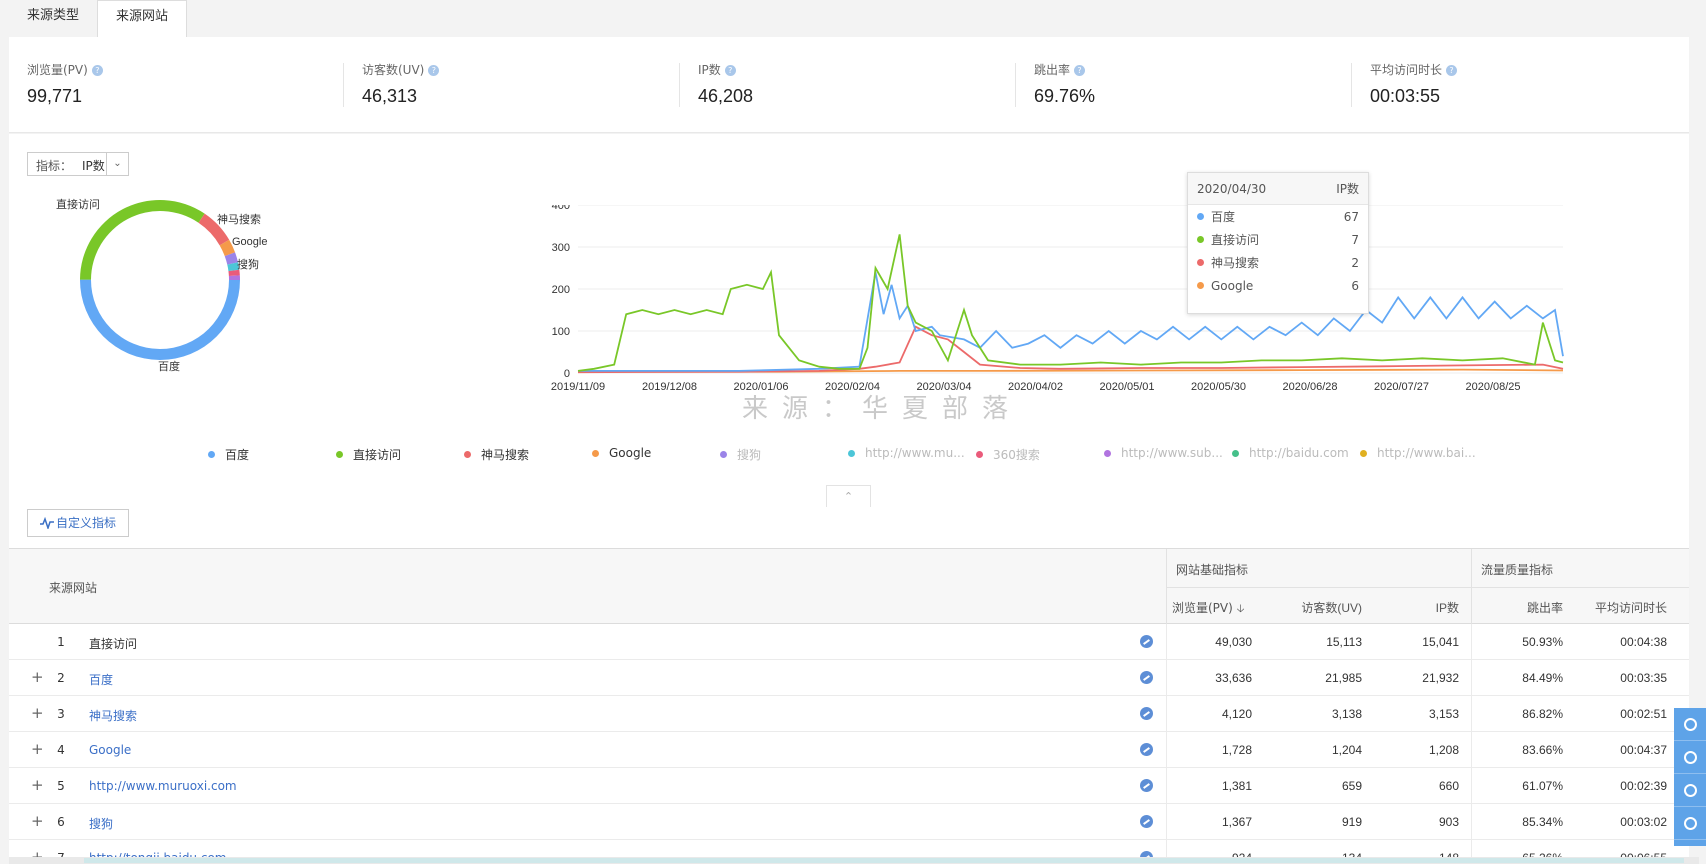 The width and height of the screenshot is (1706, 864). I want to click on table-row: +3 神马搜索 4,120 3,138 3,153 86.82% 00:02:51, so click(849, 714).